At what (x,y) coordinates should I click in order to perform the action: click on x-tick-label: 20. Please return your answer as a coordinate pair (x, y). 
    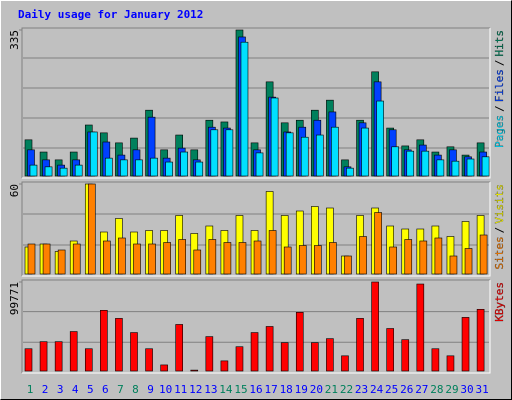
    Looking at the image, I should click on (316, 389).